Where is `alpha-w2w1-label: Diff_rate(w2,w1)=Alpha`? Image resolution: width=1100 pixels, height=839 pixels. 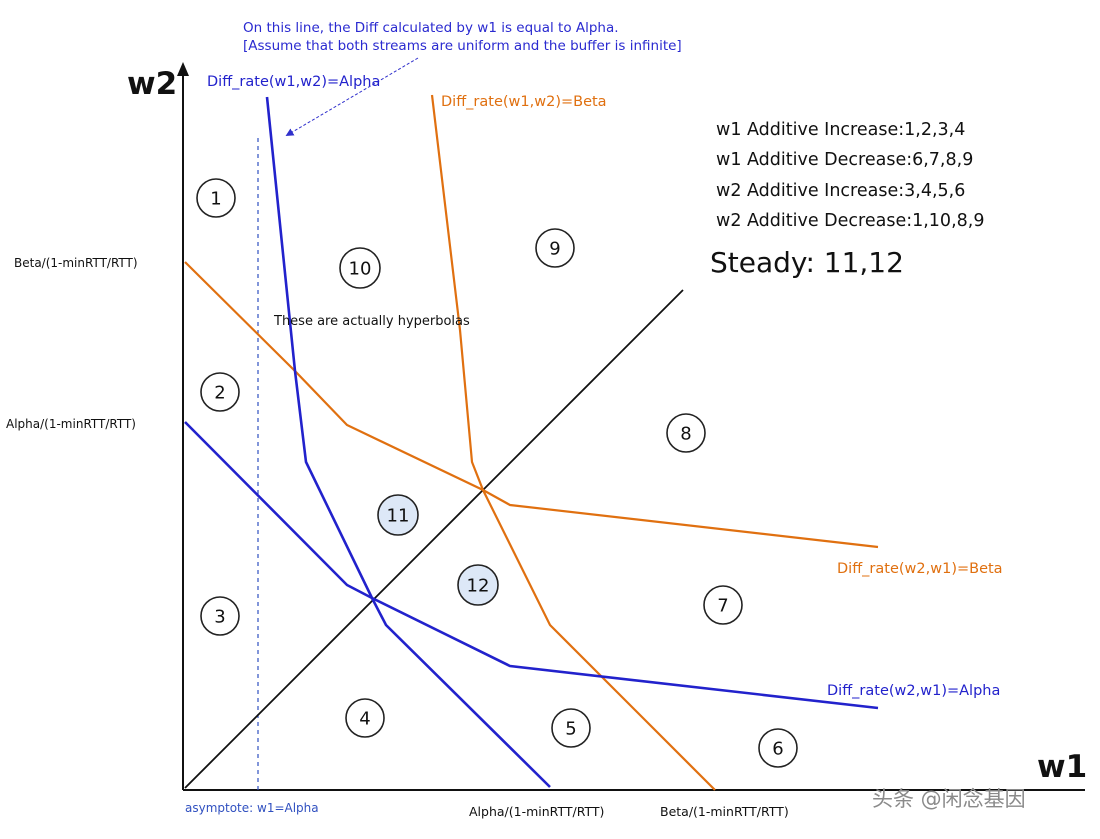
alpha-w2w1-label: Diff_rate(w2,w1)=Alpha is located at coordinates (913, 691).